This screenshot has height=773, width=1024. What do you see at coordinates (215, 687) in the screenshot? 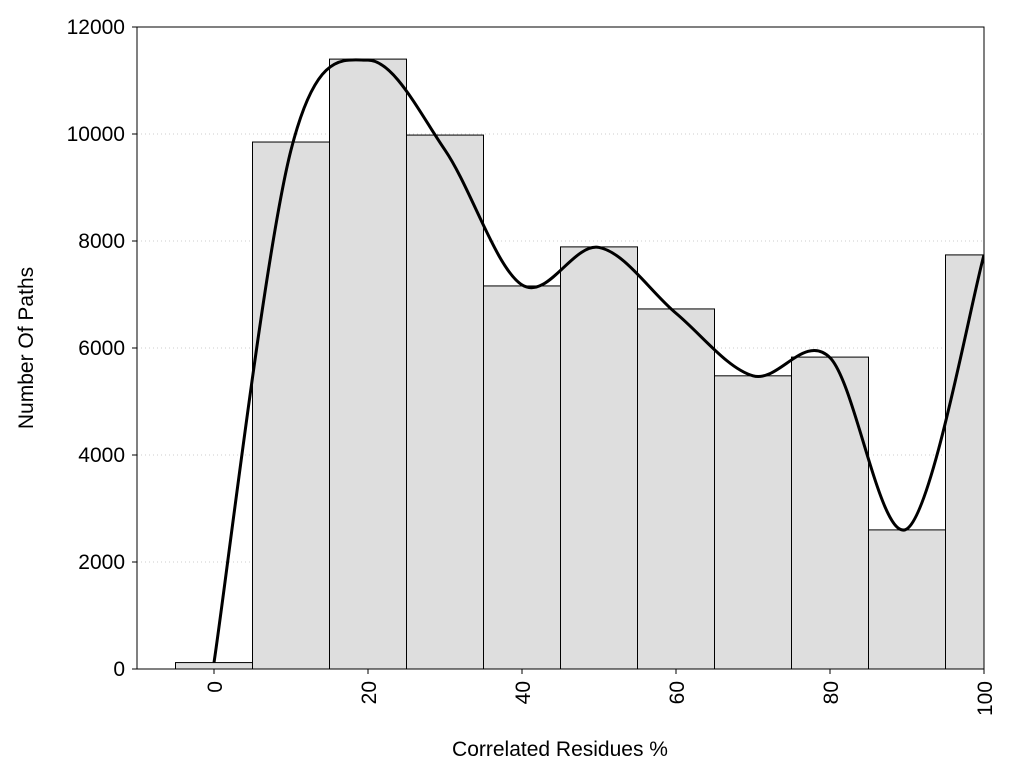
I see `x-tick-label: 0` at bounding box center [215, 687].